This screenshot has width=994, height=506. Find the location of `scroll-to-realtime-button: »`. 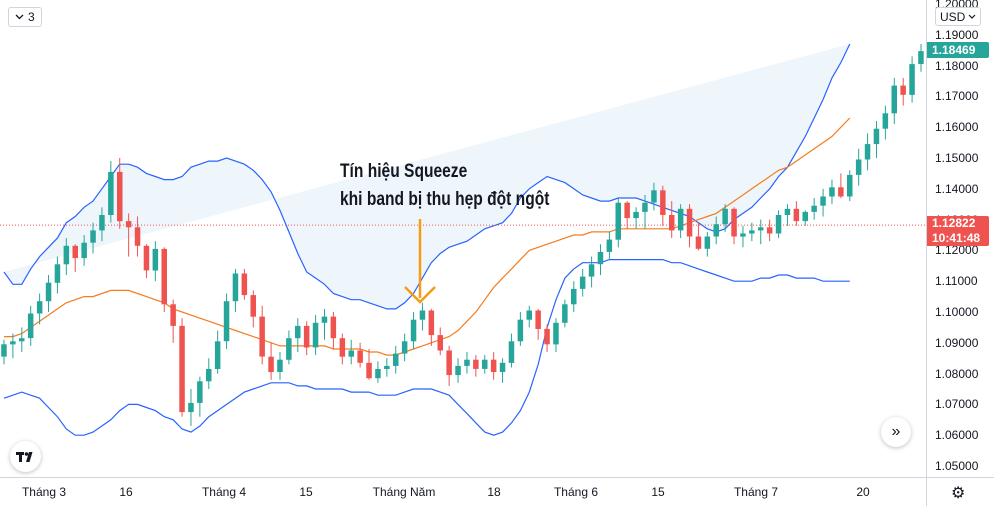

scroll-to-realtime-button: » is located at coordinates (896, 432).